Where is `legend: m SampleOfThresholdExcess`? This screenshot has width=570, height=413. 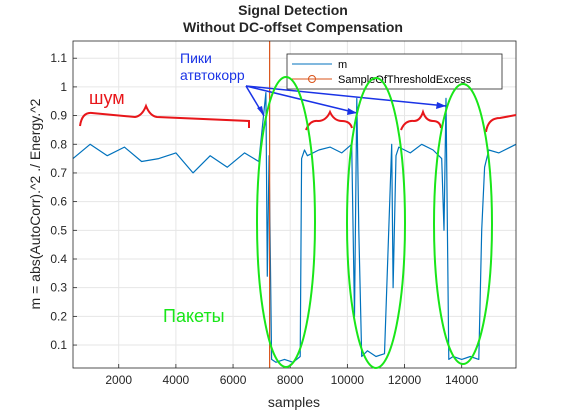
legend: m SampleOfThresholdExcess is located at coordinates (394, 71).